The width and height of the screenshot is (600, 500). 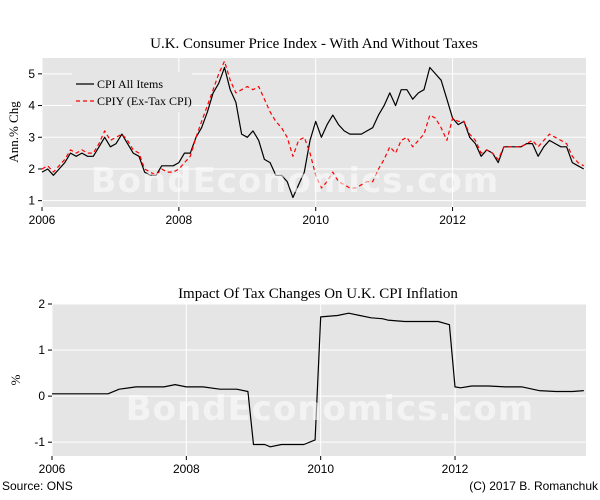 What do you see at coordinates (42, 220) in the screenshot?
I see `top-x-tick-label: 2006` at bounding box center [42, 220].